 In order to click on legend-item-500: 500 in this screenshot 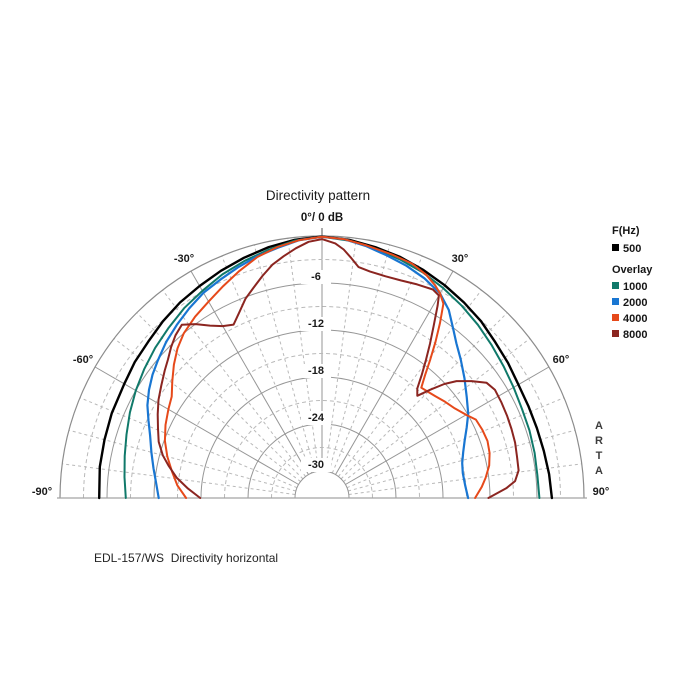, I will do `click(632, 249)`.